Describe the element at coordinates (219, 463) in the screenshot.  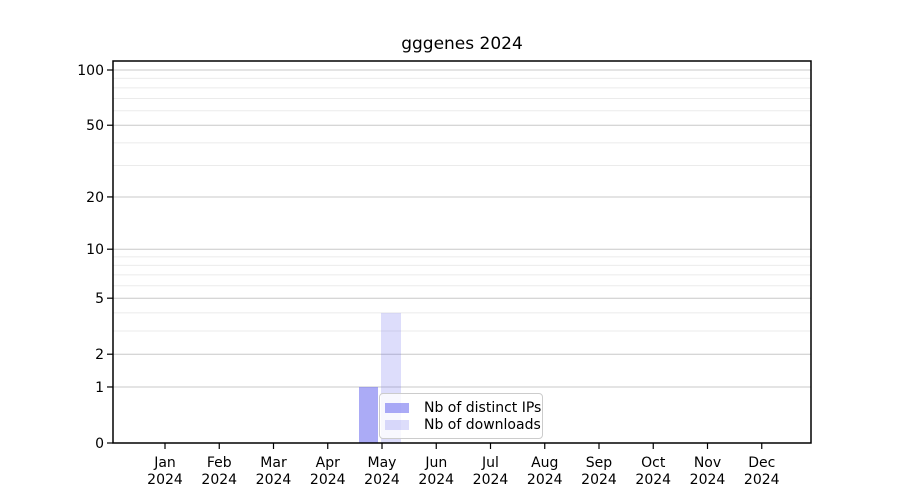
I see `x-tick-label-month: Feb` at that location.